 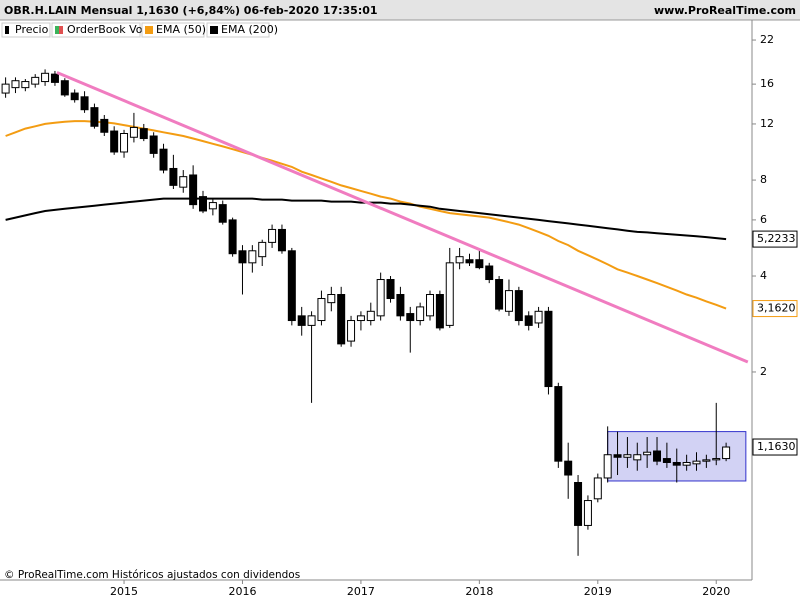 I want to click on x-tick-label: 2018, so click(x=479, y=591).